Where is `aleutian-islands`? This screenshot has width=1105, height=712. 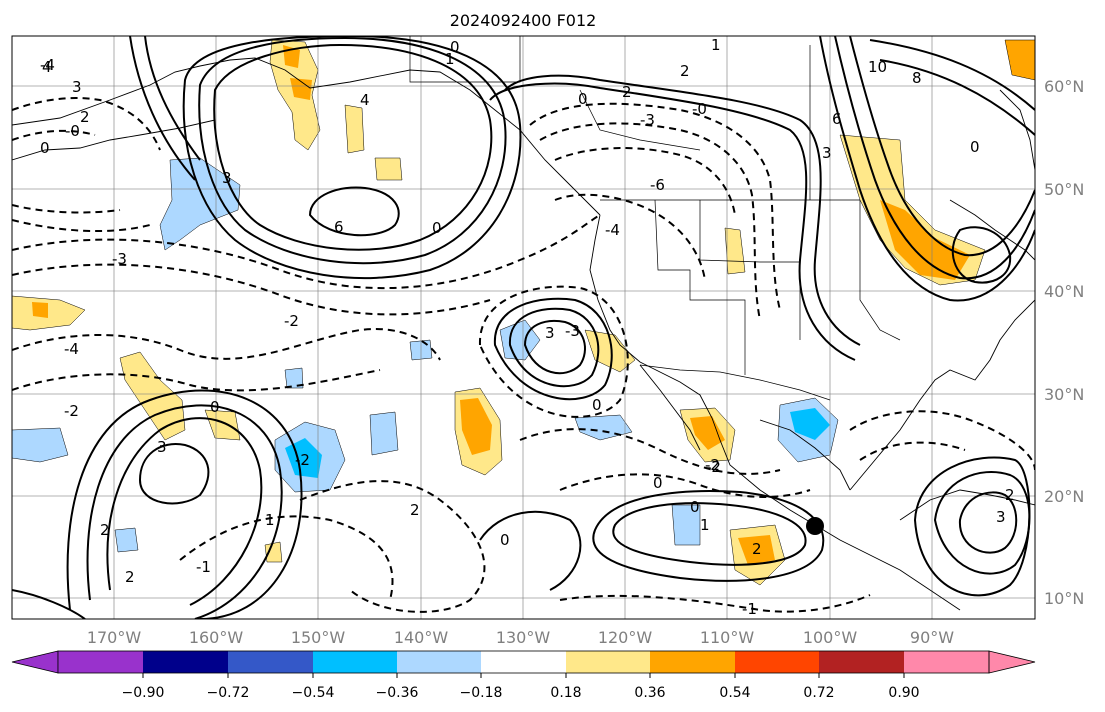 aleutian-islands is located at coordinates (114, 140).